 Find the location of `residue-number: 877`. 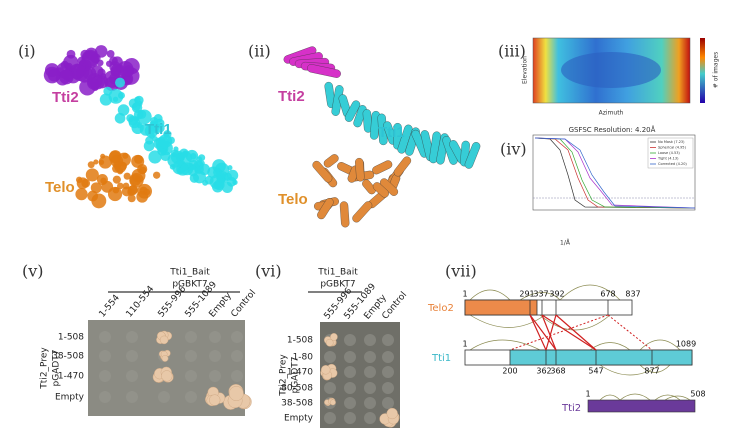

residue-number: 877 is located at coordinates (651, 371).